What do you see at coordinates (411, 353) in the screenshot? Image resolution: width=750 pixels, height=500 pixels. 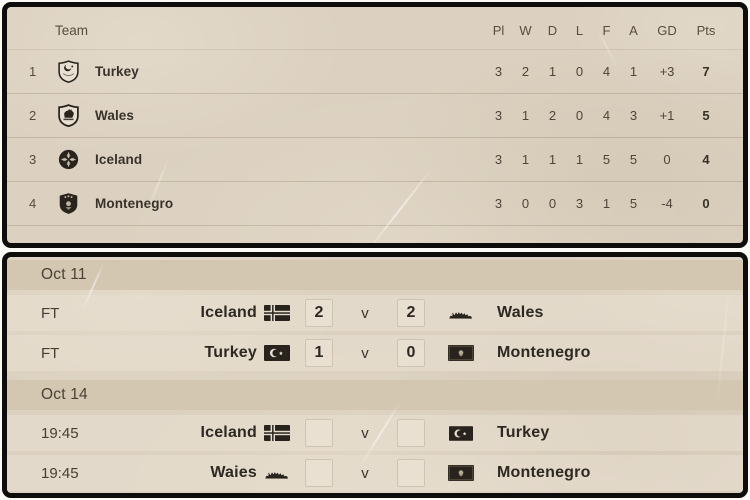 I see `away-score-box: 0` at bounding box center [411, 353].